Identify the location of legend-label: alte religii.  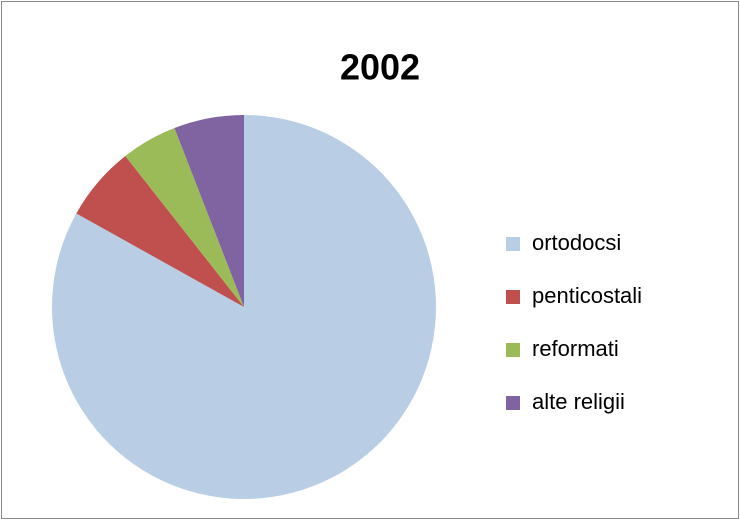
(578, 401).